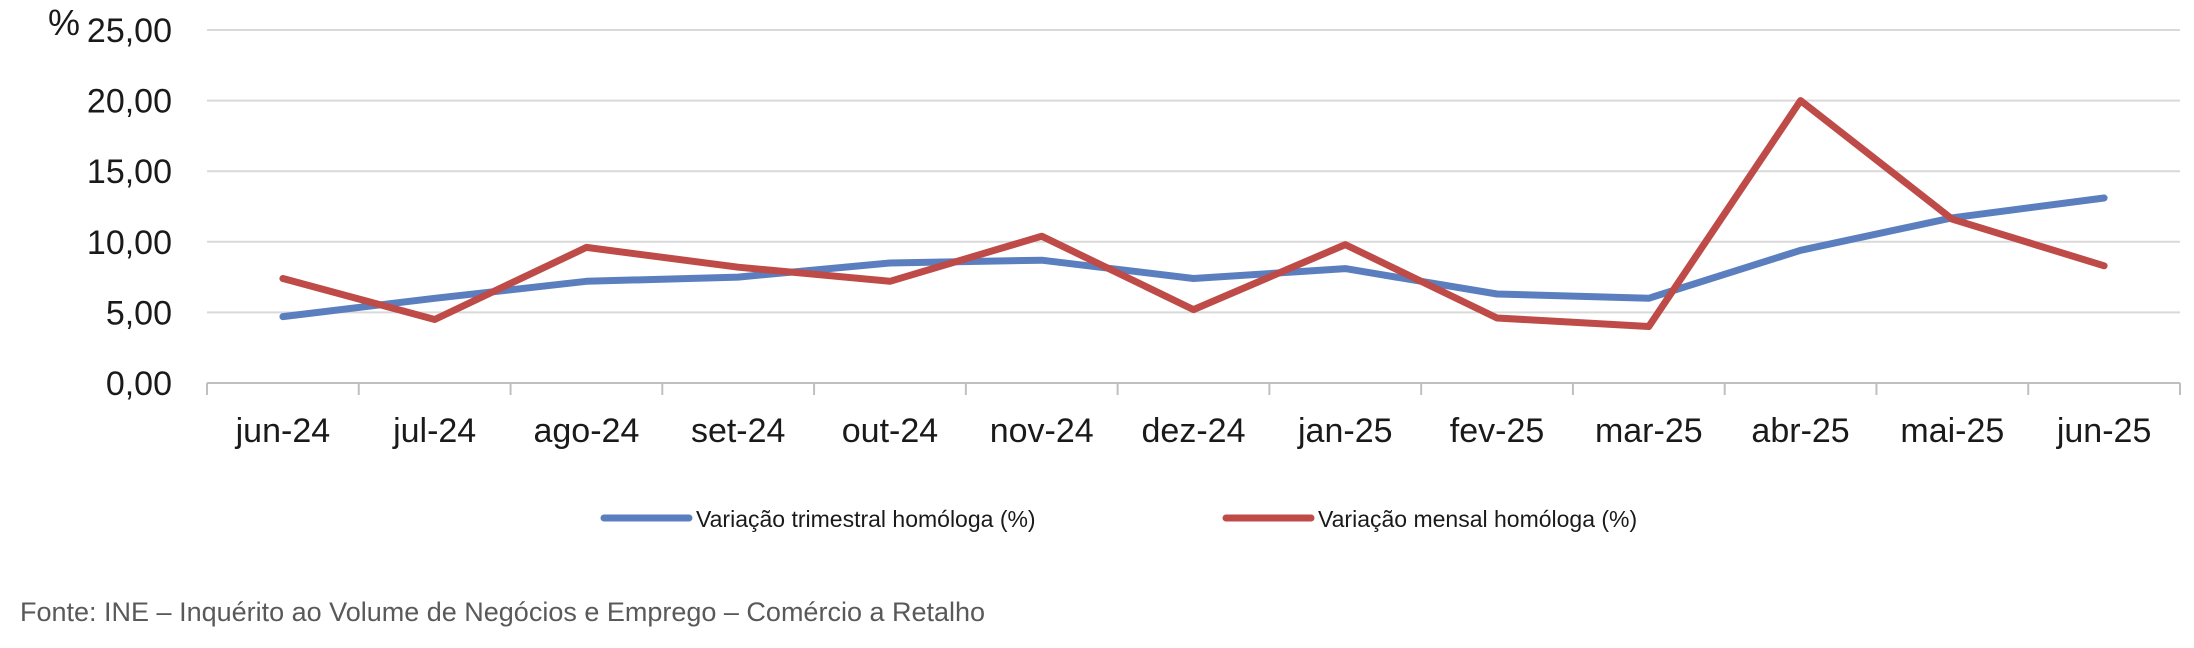  Describe the element at coordinates (866, 519) in the screenshot. I see `legend-label: Variação trimestral homóloga (%)` at that location.